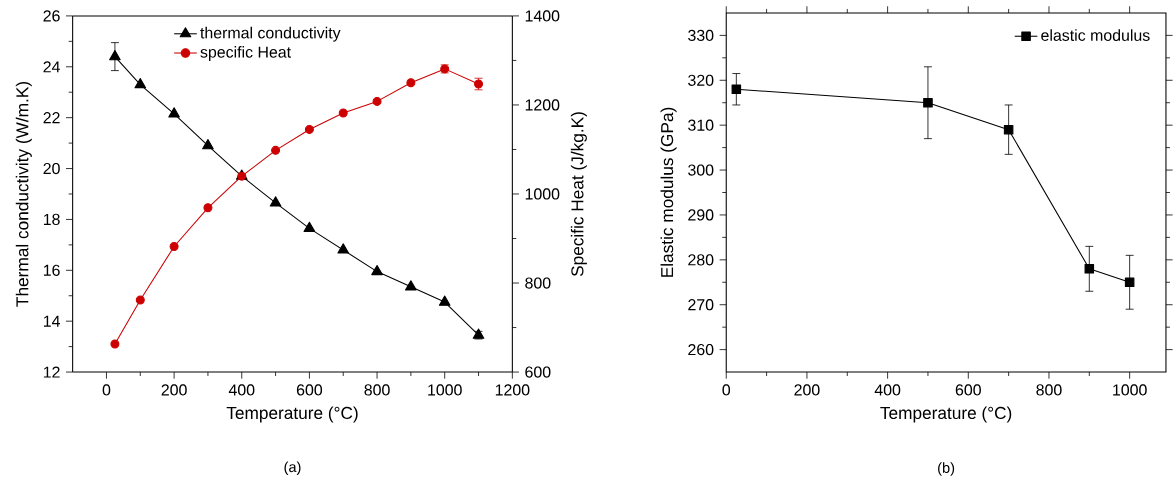 The image size is (1173, 485). What do you see at coordinates (578, 193) in the screenshot?
I see `y2-axis-title: Specific Heat (J/kg.K)` at bounding box center [578, 193].